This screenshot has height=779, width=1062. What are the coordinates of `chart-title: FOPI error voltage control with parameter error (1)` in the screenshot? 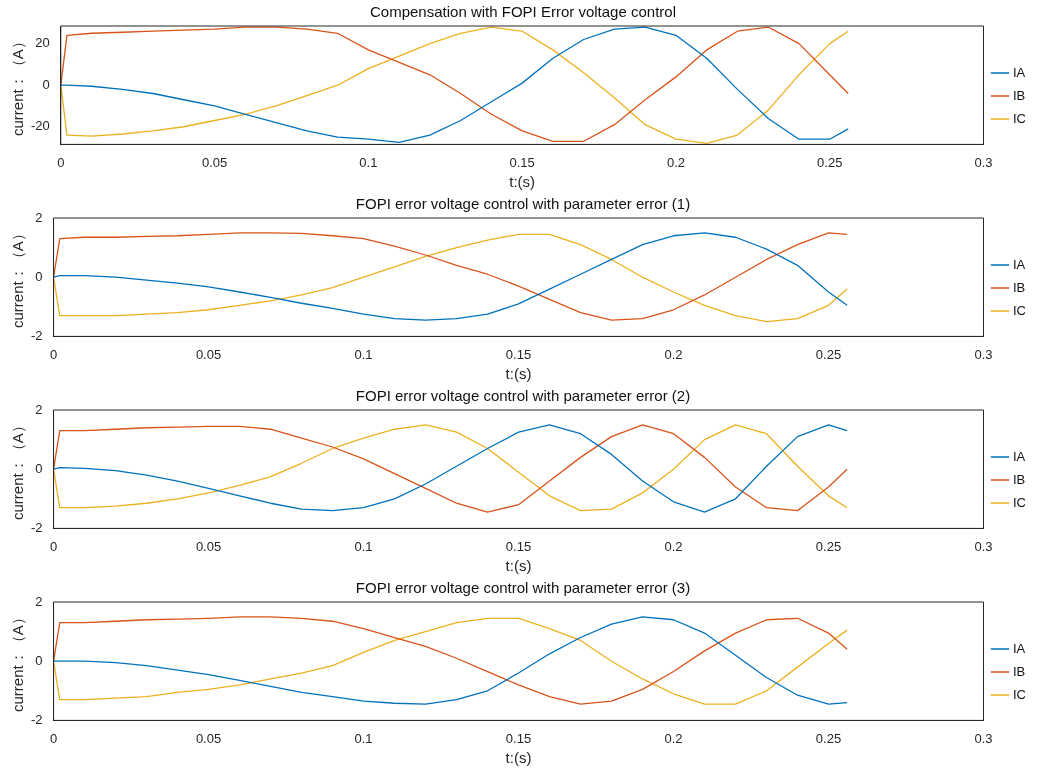 It's located at (523, 204).